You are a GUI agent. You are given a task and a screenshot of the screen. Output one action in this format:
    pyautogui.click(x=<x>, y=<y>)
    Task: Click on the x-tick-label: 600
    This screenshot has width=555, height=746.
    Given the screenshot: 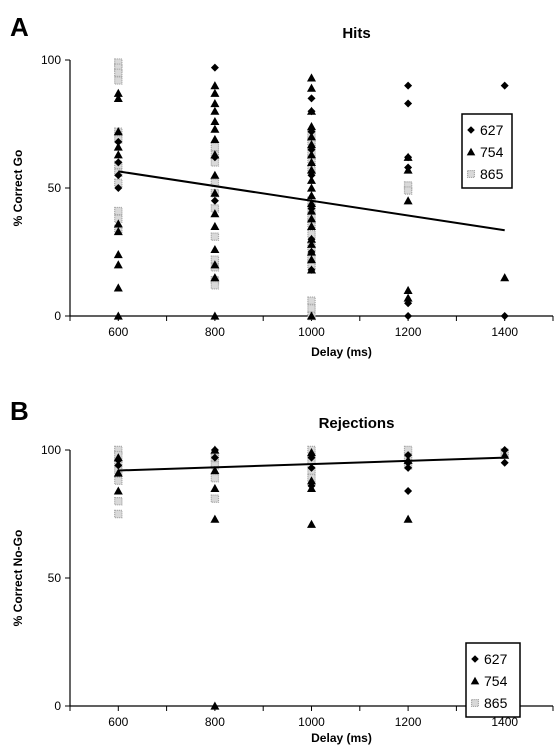 What is the action you would take?
    pyautogui.click(x=118, y=722)
    